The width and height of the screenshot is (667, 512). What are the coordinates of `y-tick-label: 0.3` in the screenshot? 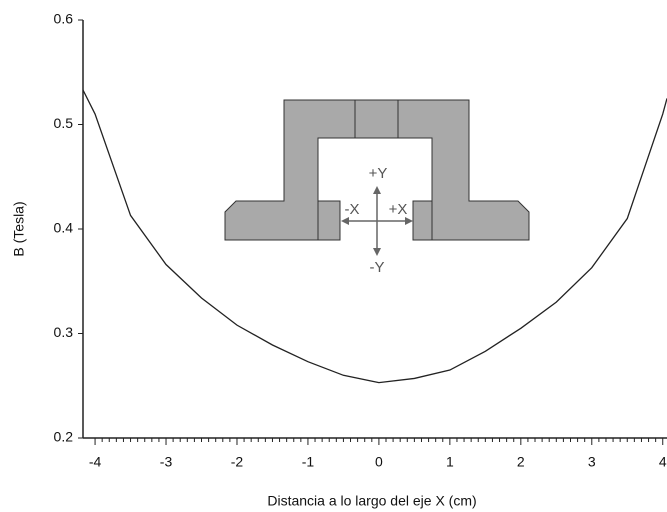 It's located at (64, 332).